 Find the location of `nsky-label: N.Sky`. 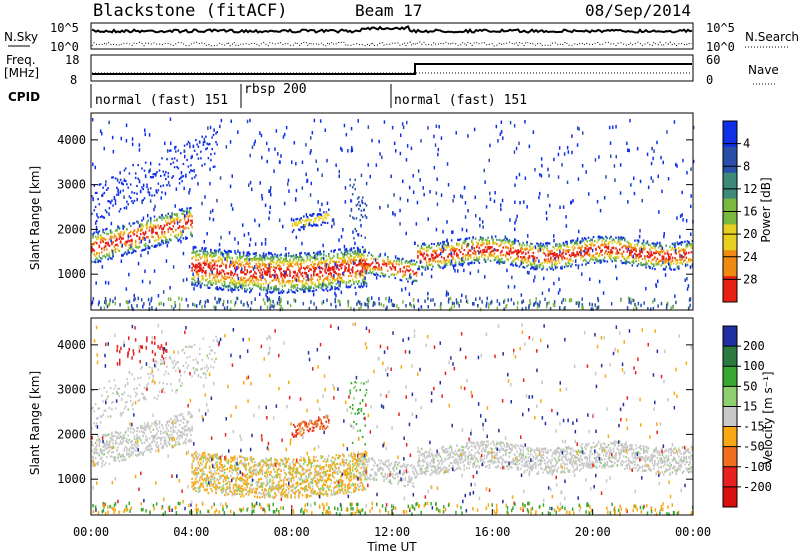

nsky-label: N.Sky is located at coordinates (21, 37).